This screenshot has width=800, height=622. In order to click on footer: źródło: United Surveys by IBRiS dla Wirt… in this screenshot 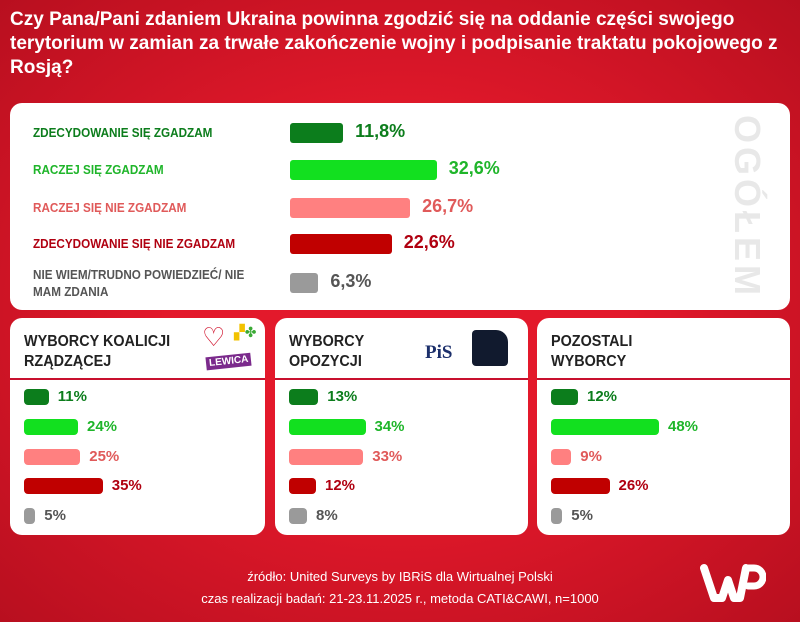, I will do `click(400, 588)`.